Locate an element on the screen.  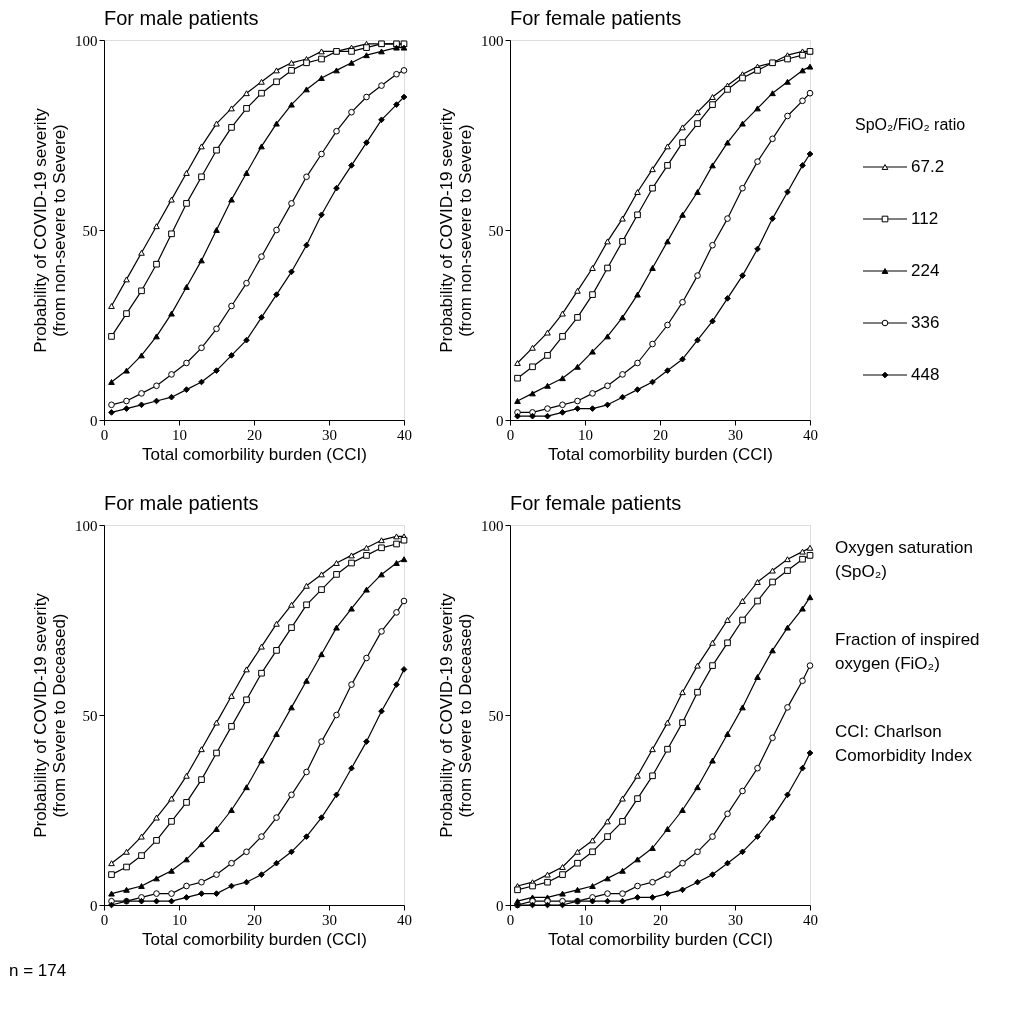
legend-label: 448 is located at coordinates (925, 374).